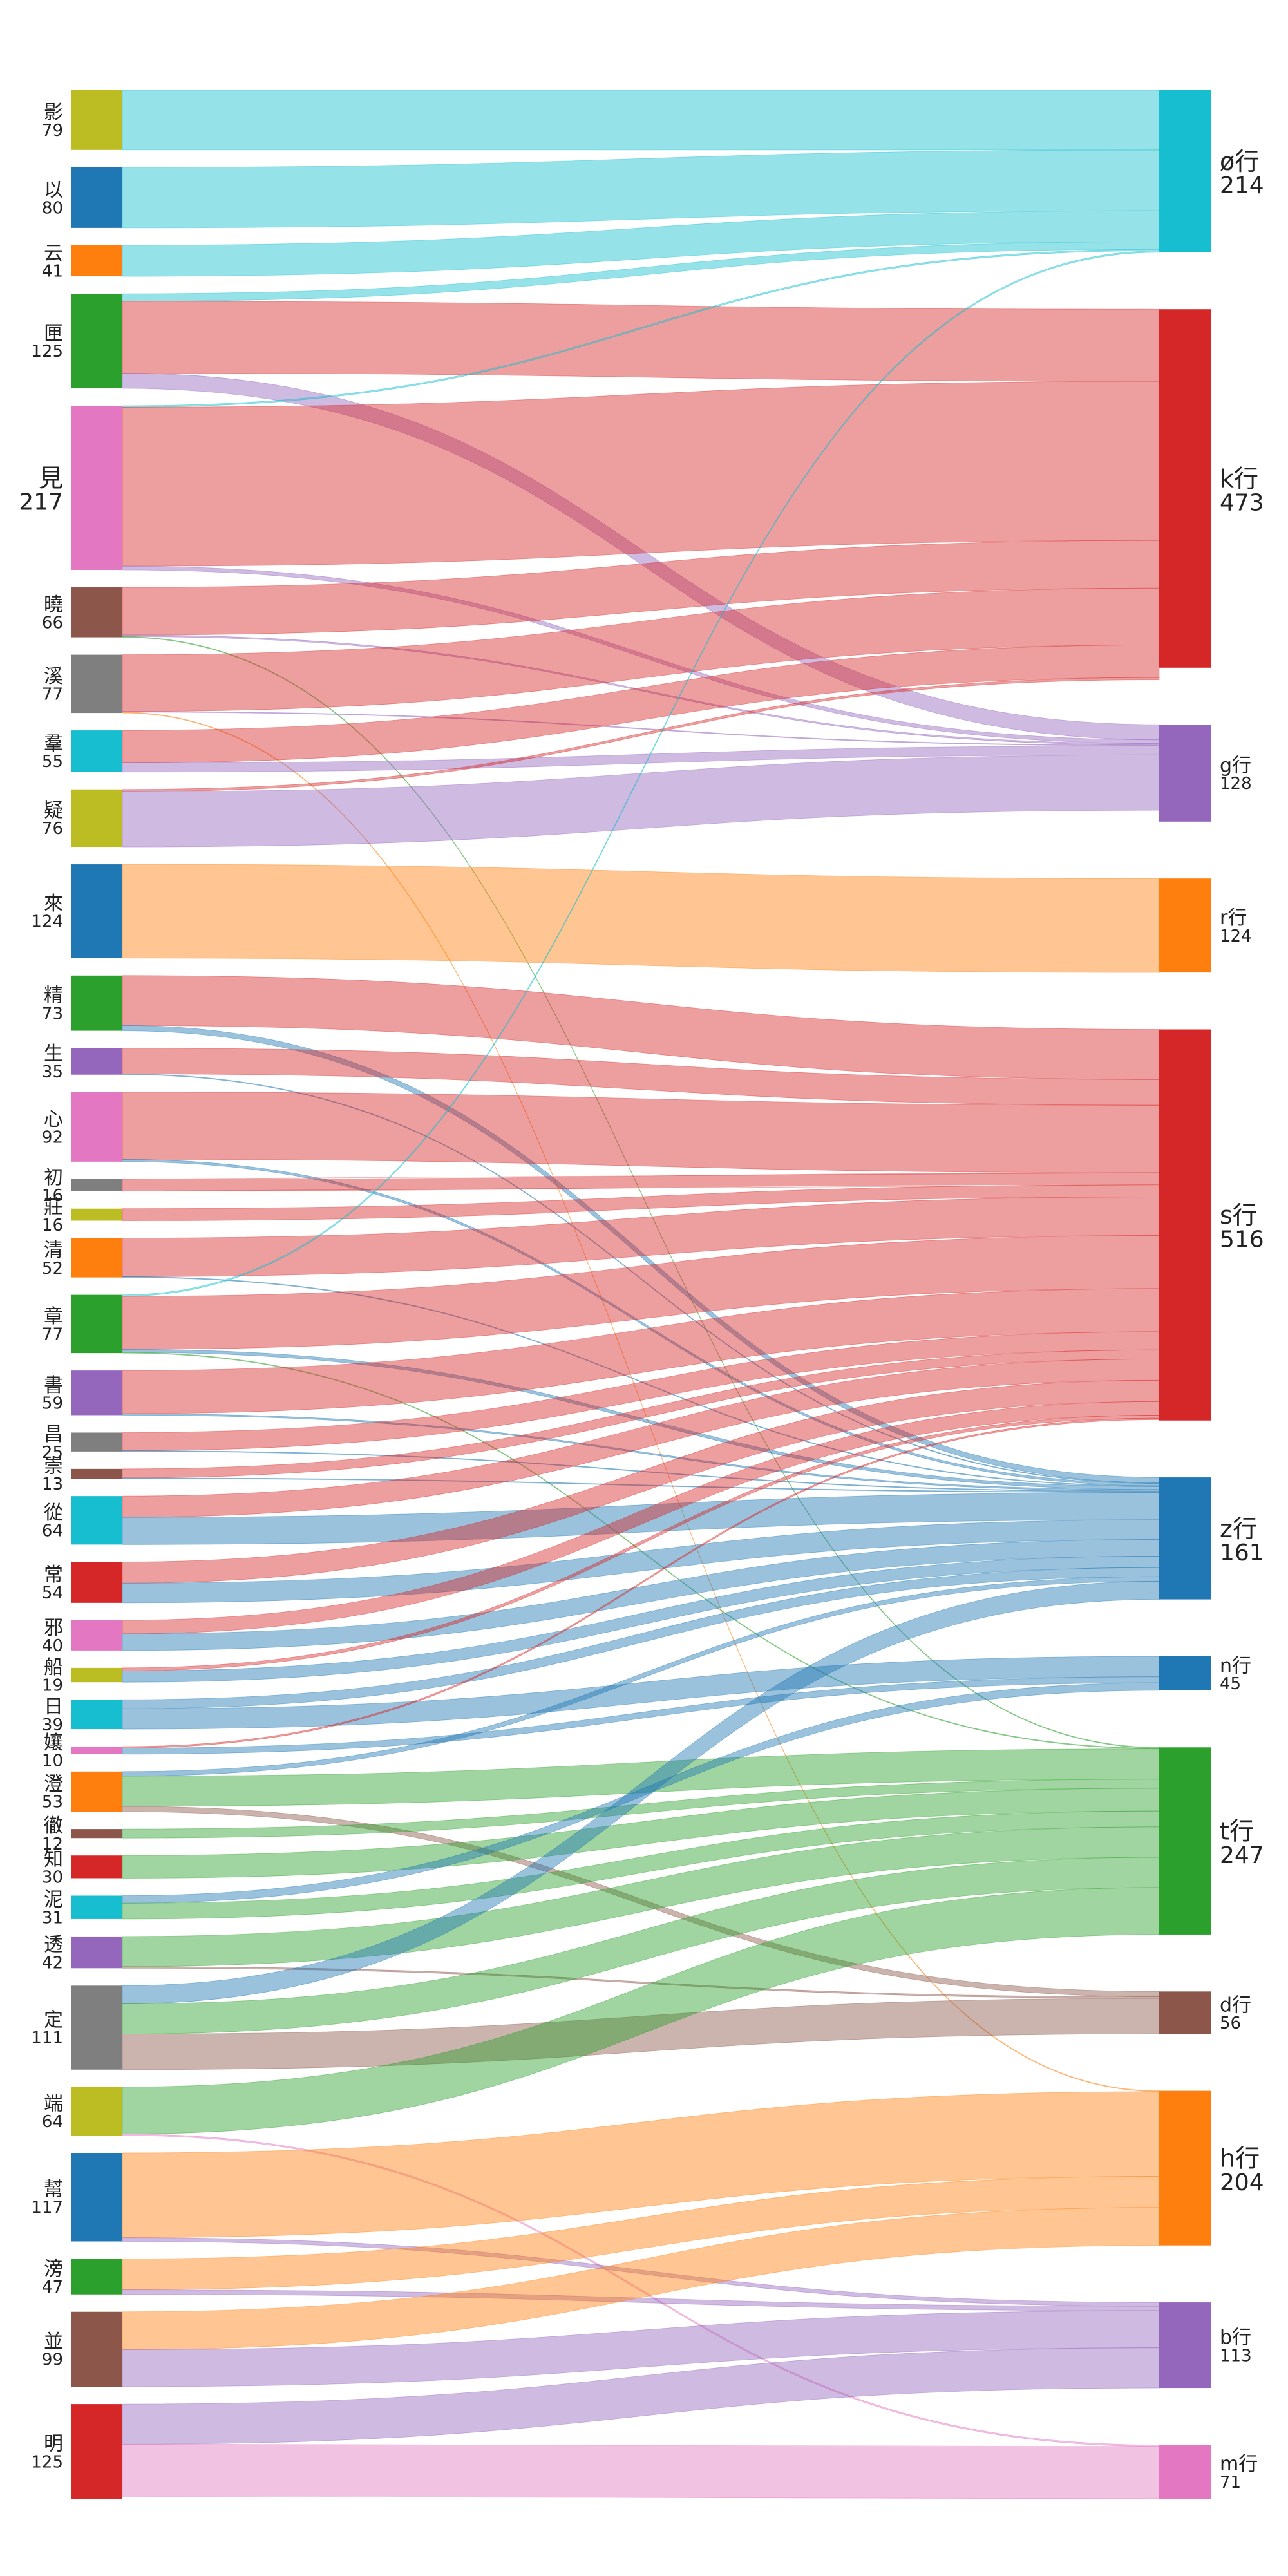 Image resolution: width=1288 pixels, height=2576 pixels. I want to click on source-label-初: 初, so click(54, 1177).